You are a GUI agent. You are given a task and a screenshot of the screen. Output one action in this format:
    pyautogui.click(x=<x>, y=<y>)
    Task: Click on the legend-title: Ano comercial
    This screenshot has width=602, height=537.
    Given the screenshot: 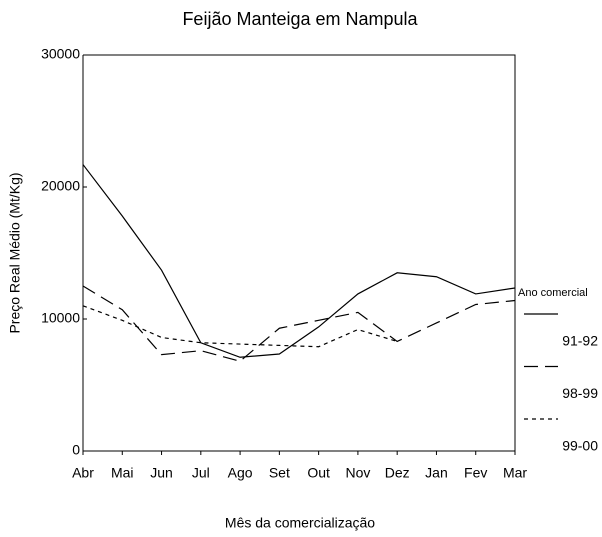 What is the action you would take?
    pyautogui.click(x=553, y=293)
    